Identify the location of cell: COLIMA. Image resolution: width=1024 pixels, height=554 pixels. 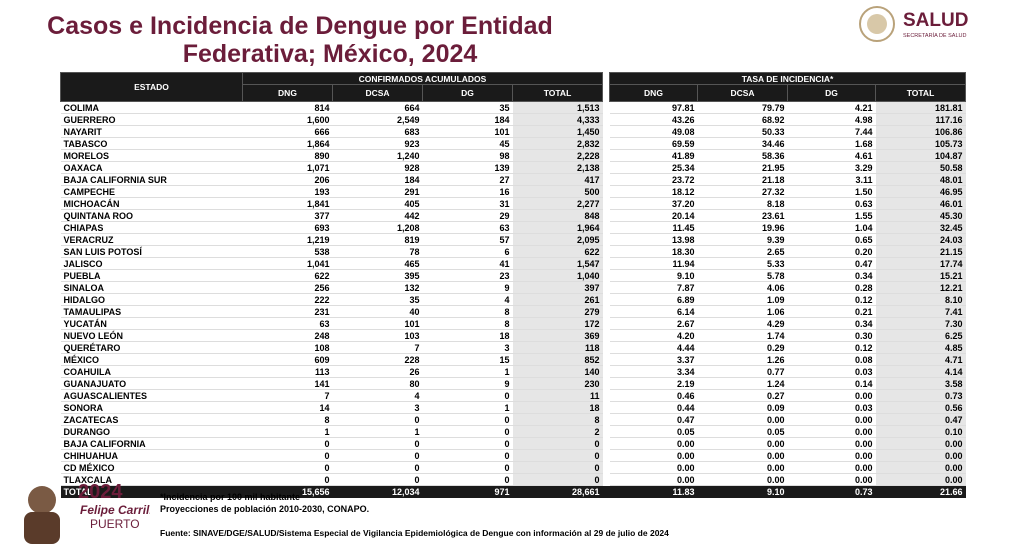
(151, 107).